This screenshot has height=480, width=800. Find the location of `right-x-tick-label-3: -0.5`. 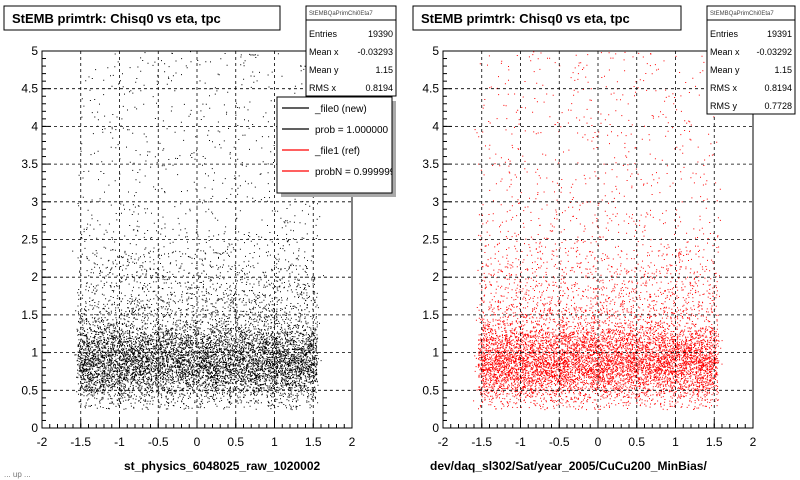

right-x-tick-label-3: -0.5 is located at coordinates (559, 442).